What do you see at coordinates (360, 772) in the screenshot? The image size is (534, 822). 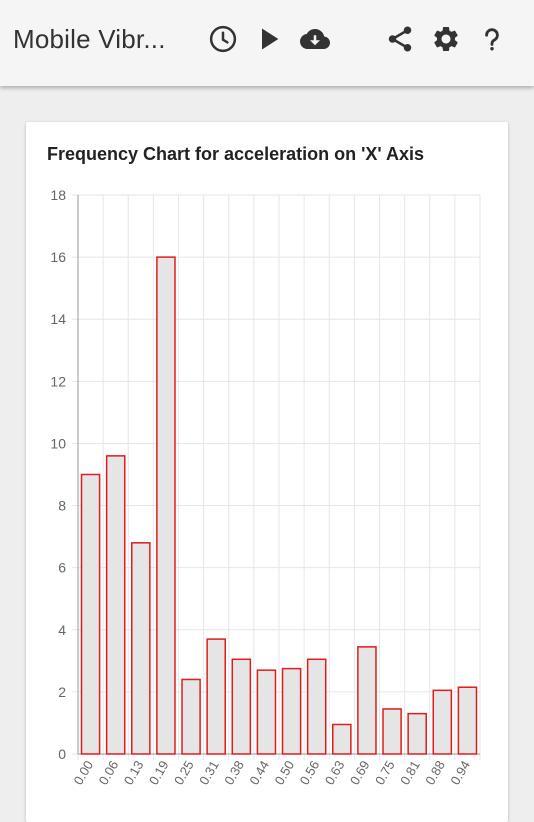 I see `x-tick-label: 0.69` at bounding box center [360, 772].